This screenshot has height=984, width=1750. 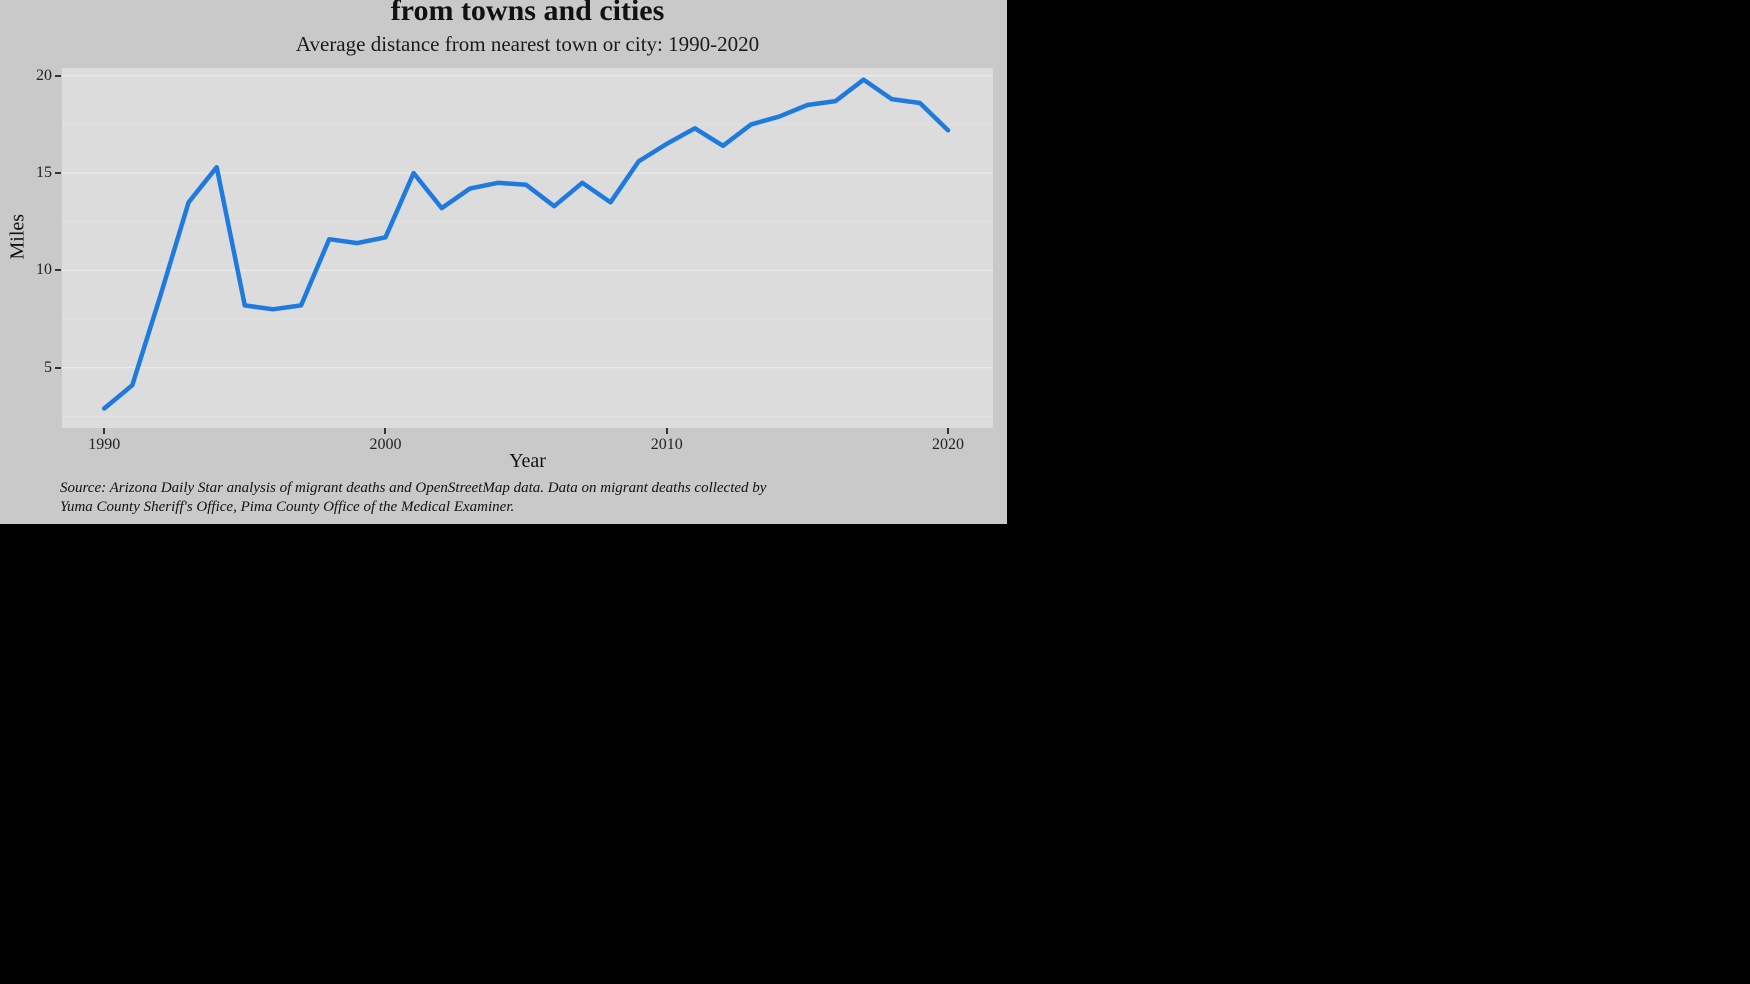 What do you see at coordinates (104, 444) in the screenshot?
I see `x-tick-label: 1990` at bounding box center [104, 444].